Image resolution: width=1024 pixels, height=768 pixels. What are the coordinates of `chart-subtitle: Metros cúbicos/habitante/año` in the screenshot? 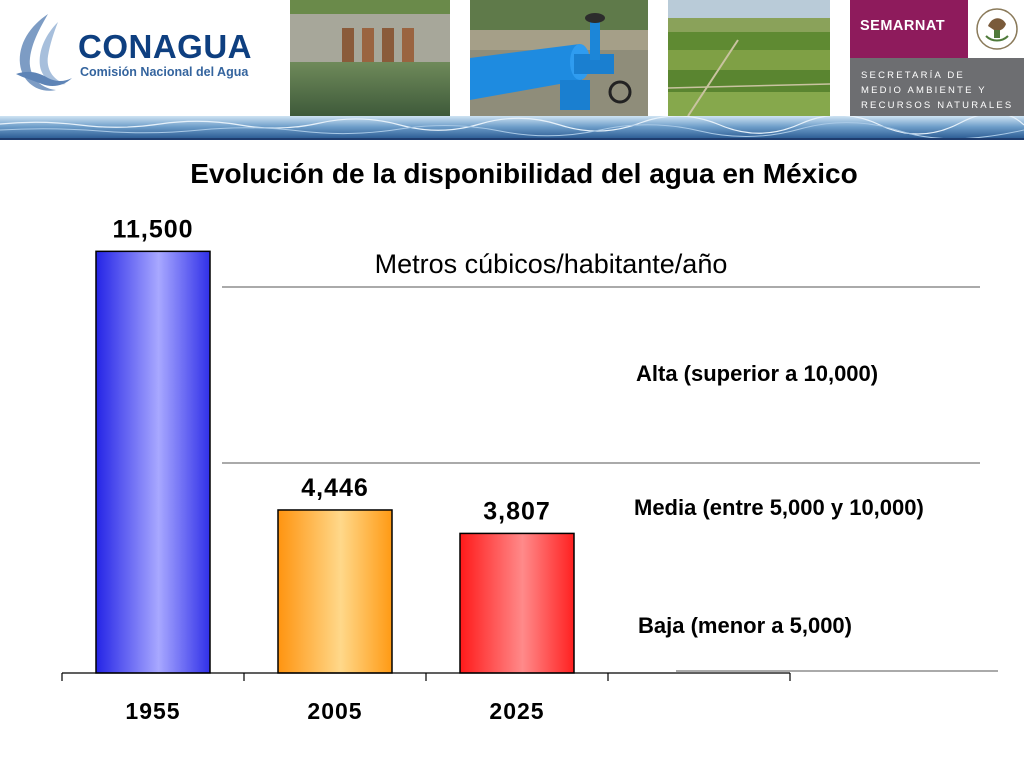 It's located at (551, 264).